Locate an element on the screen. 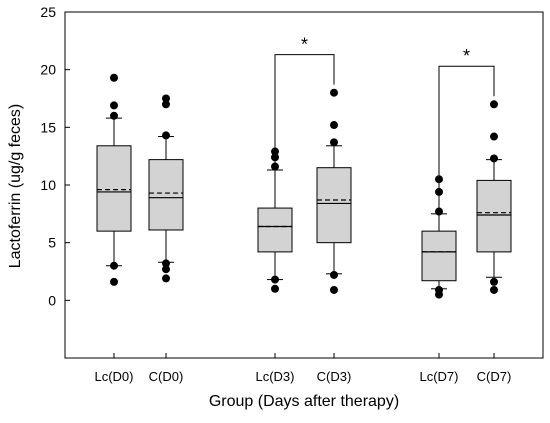  x-tick-label: C(D7) is located at coordinates (494, 376).